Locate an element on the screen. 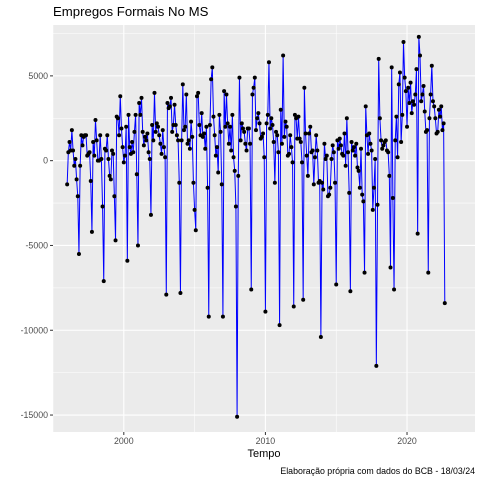 The image size is (480, 480). y-tick-label: -15000 is located at coordinates (34, 415).